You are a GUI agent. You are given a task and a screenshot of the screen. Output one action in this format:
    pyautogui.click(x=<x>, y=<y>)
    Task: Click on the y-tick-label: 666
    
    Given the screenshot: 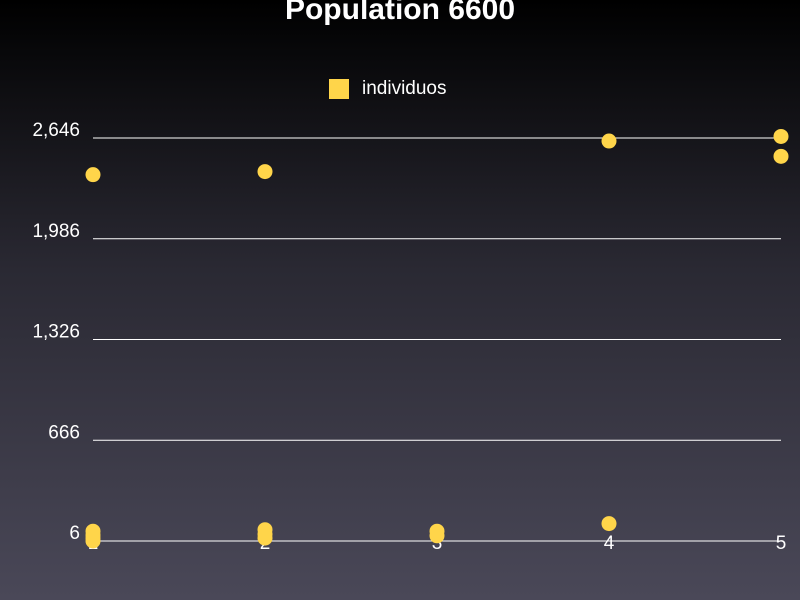 What is the action you would take?
    pyautogui.click(x=64, y=432)
    